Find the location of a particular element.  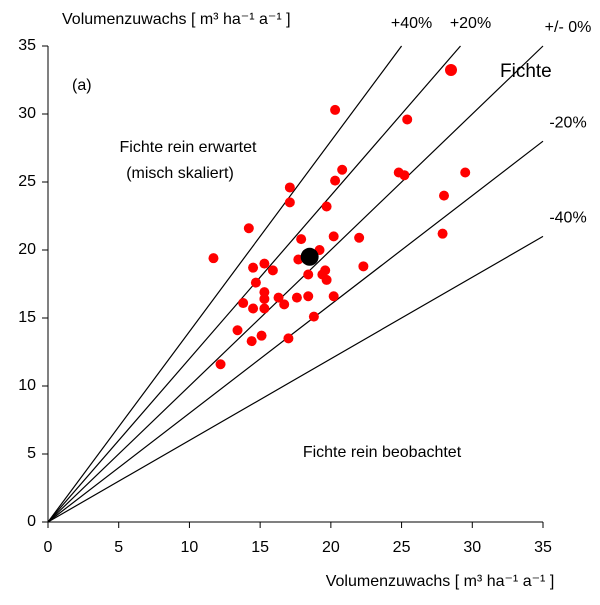

y-axis-title: Volumenzuwachs [ m³ ha⁻¹ a⁻¹ ] is located at coordinates (176, 19).